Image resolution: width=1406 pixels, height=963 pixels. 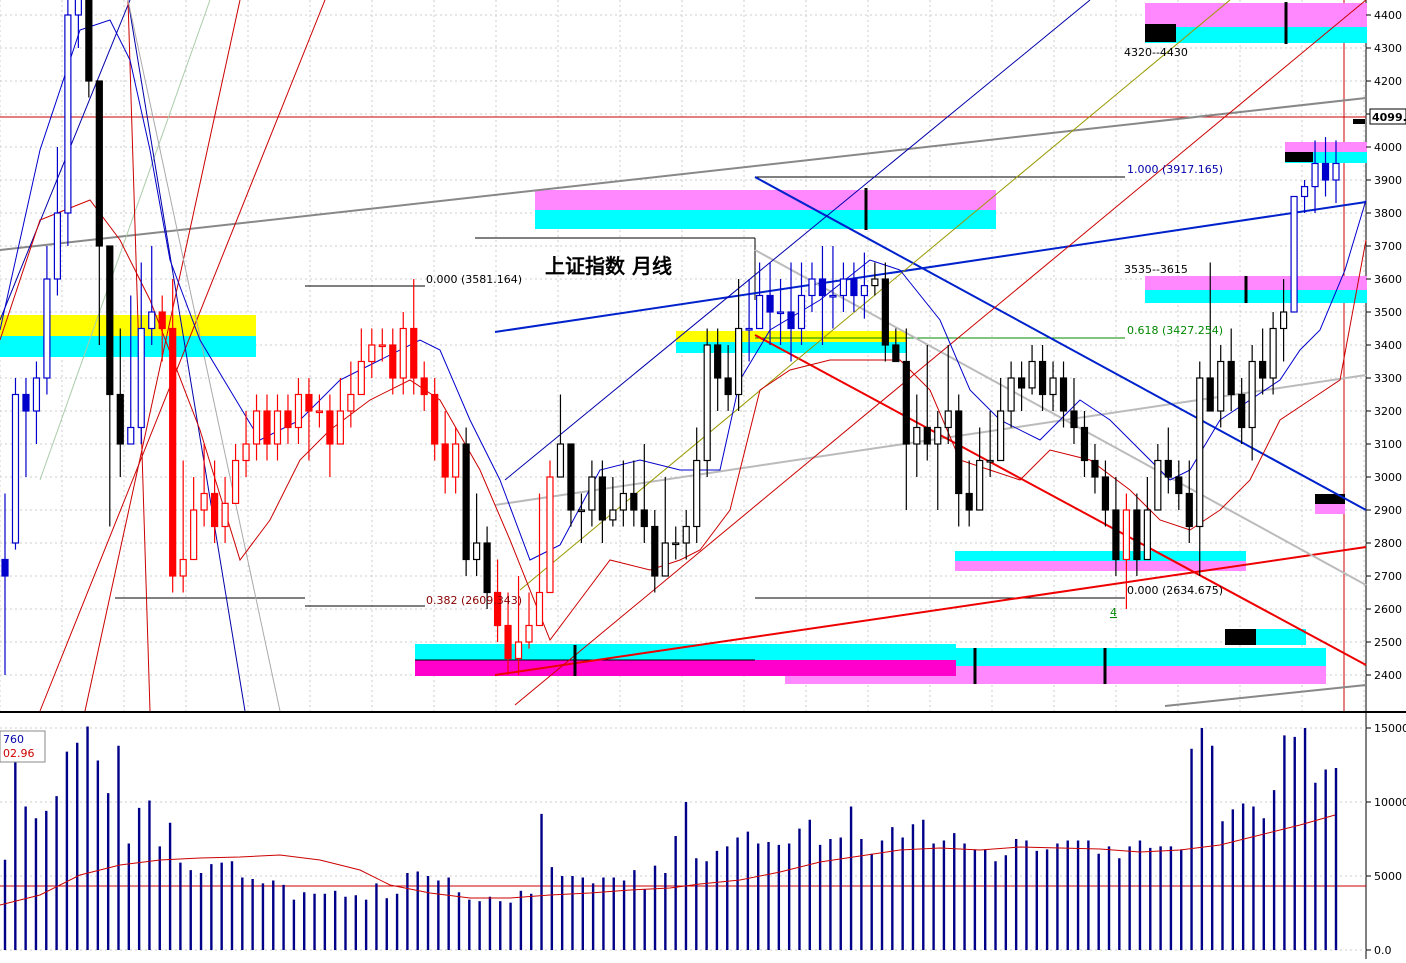 What do you see at coordinates (1175, 330) in the screenshot?
I see `fib2-mid-label: 0.618 (3427.254)` at bounding box center [1175, 330].